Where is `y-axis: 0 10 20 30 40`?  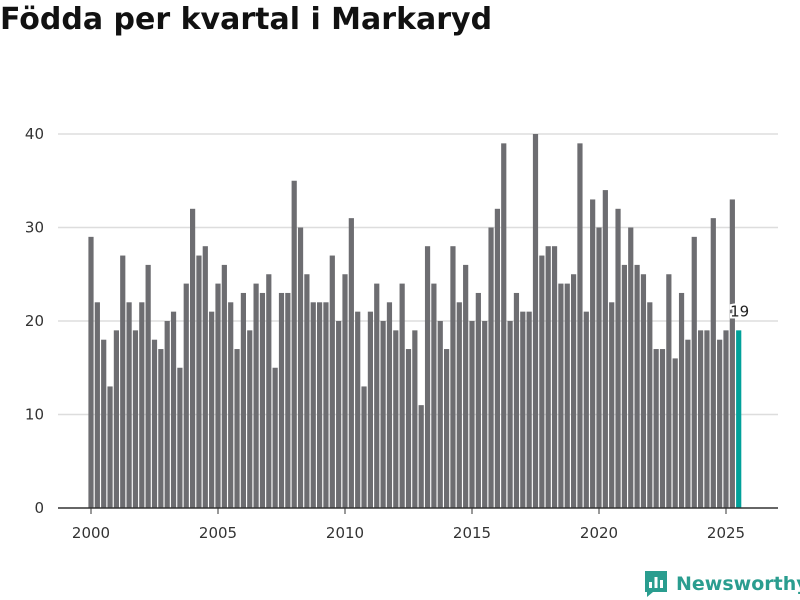 y-axis: 0 10 20 30 40 is located at coordinates (34, 321).